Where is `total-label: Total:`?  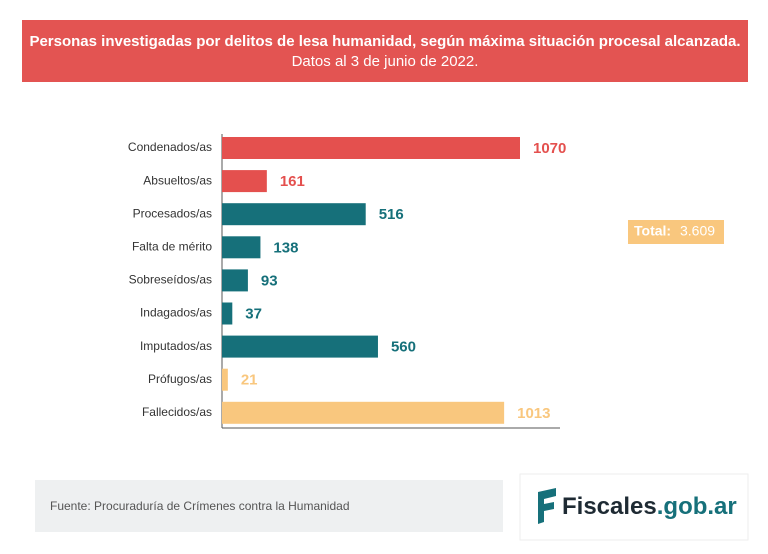
total-label: Total: is located at coordinates (652, 231).